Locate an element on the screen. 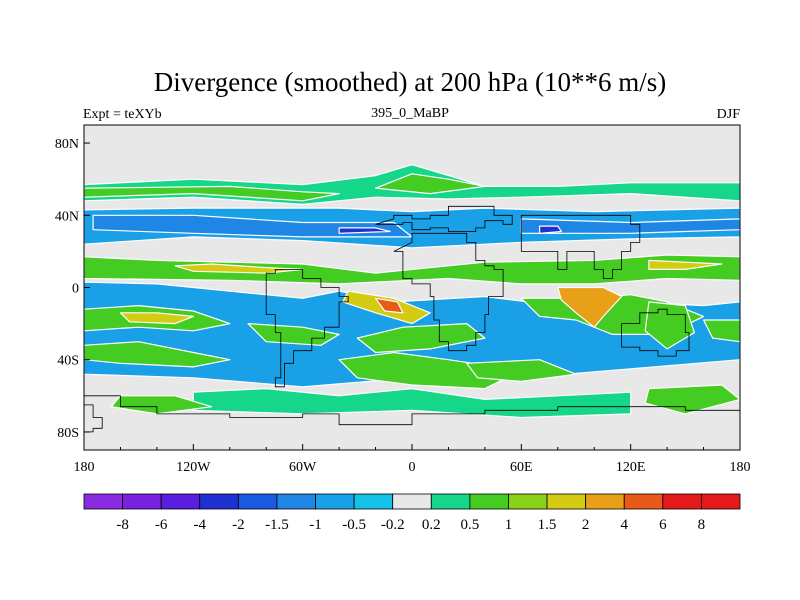  y-tick-label: 0 is located at coordinates (75, 289).